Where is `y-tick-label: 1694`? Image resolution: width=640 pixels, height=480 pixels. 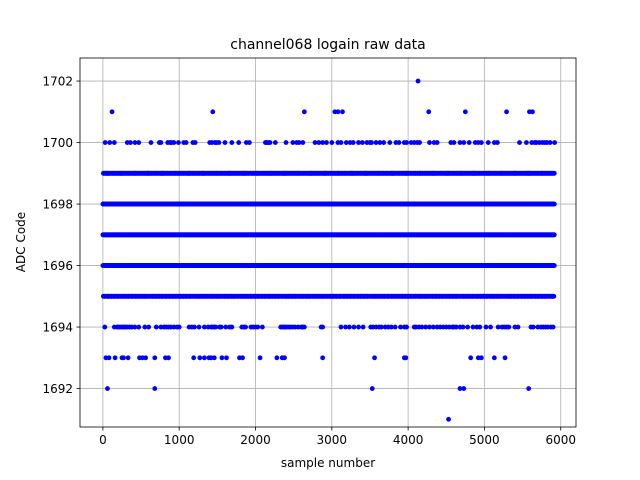
y-tick-label: 1694 is located at coordinates (57, 328).